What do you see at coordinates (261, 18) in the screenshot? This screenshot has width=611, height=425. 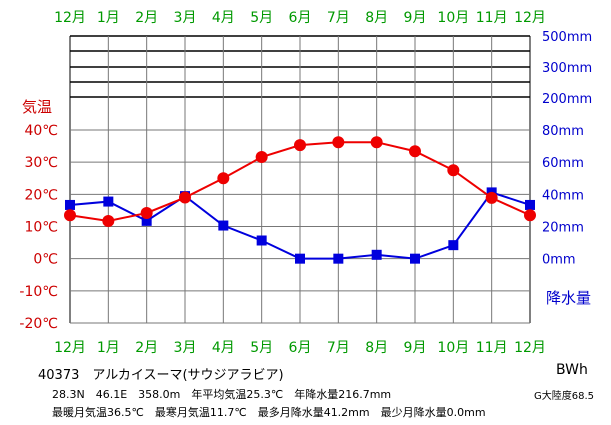 I see `month-label-top: 5月` at bounding box center [261, 18].